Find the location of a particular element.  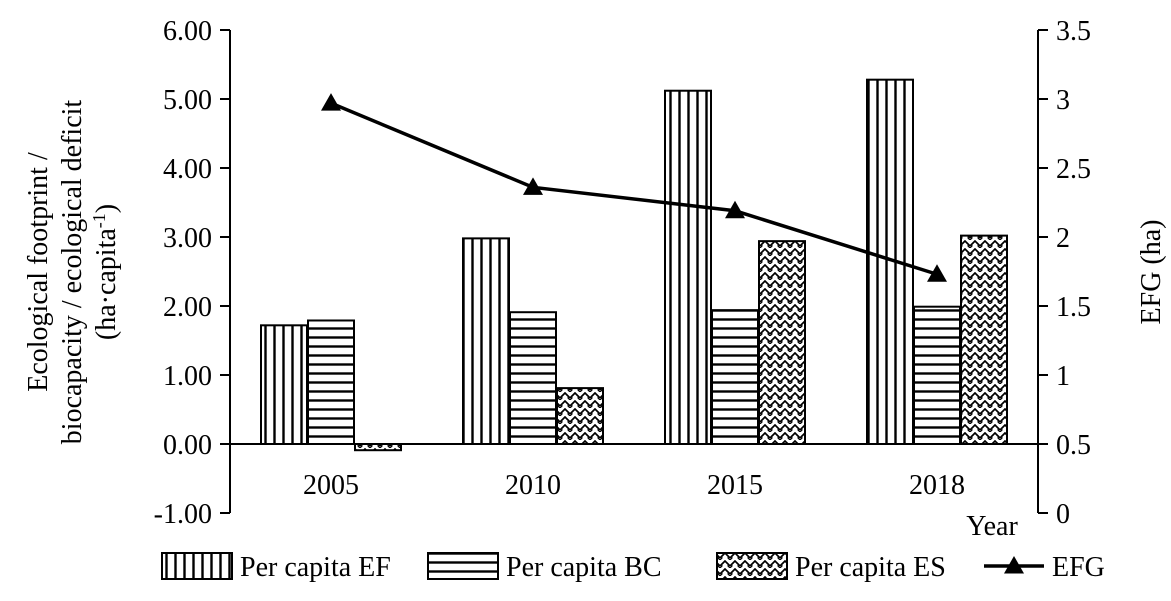

left-tick-label: 6.00 is located at coordinates (187, 31).